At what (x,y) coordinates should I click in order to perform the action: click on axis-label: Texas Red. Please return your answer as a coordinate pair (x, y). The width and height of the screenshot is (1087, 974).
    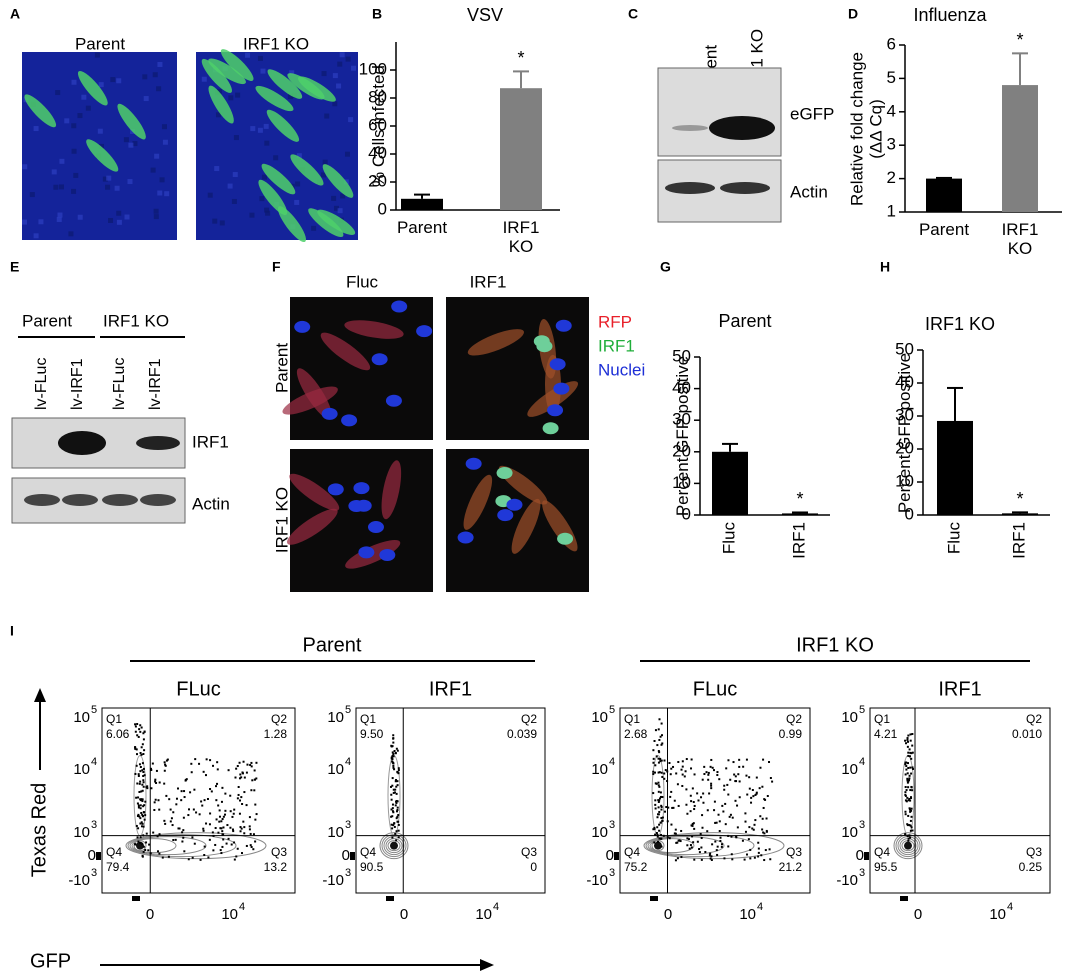
    Looking at the image, I should click on (39, 830).